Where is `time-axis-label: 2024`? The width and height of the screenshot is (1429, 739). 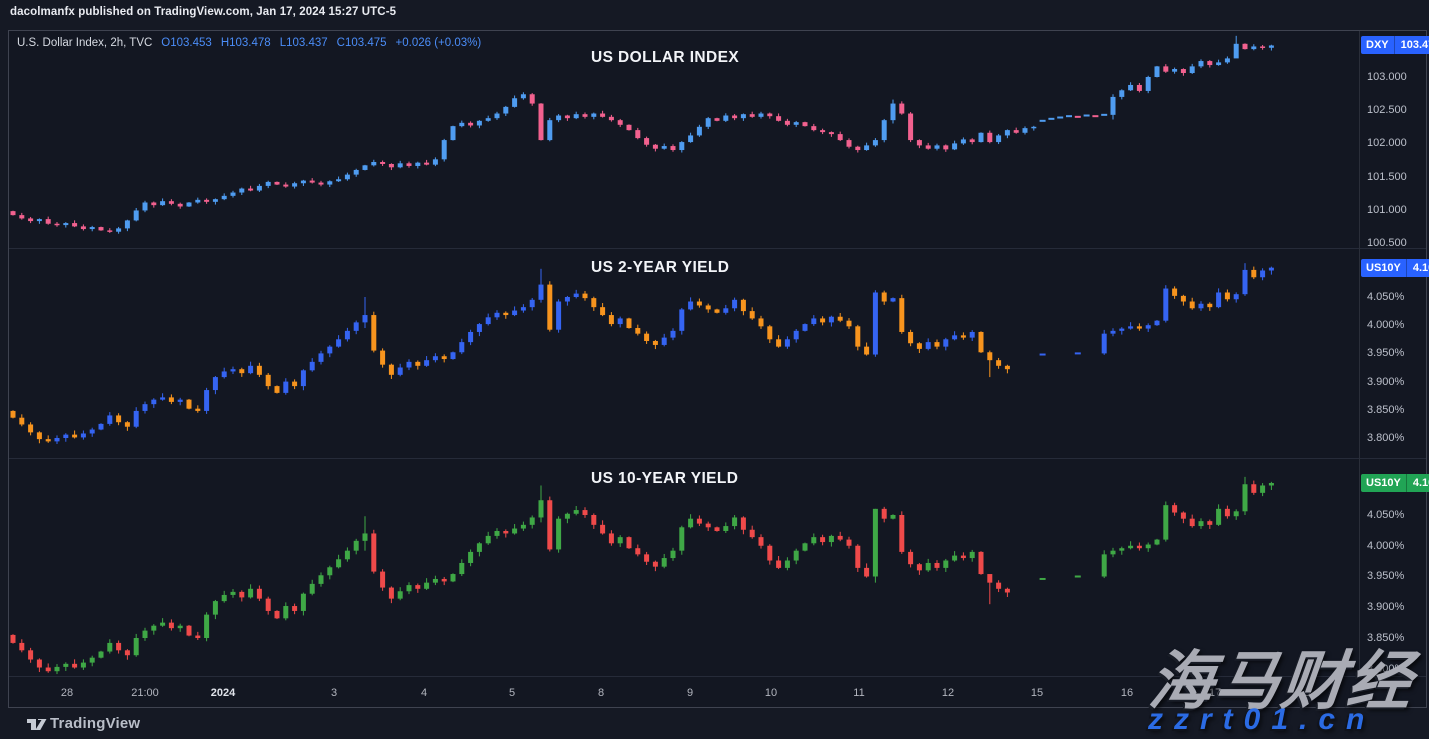 time-axis-label: 2024 is located at coordinates (223, 693).